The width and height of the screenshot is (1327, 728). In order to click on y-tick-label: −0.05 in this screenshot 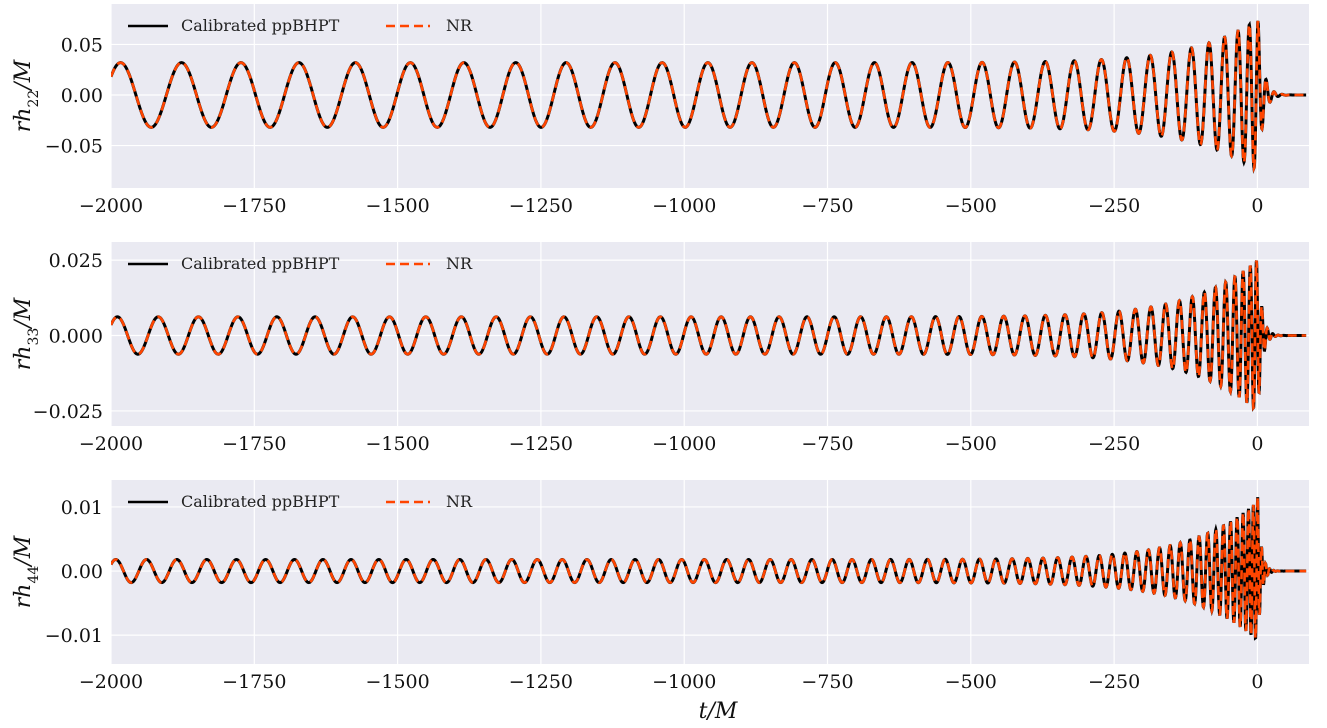, I will do `click(74, 147)`.